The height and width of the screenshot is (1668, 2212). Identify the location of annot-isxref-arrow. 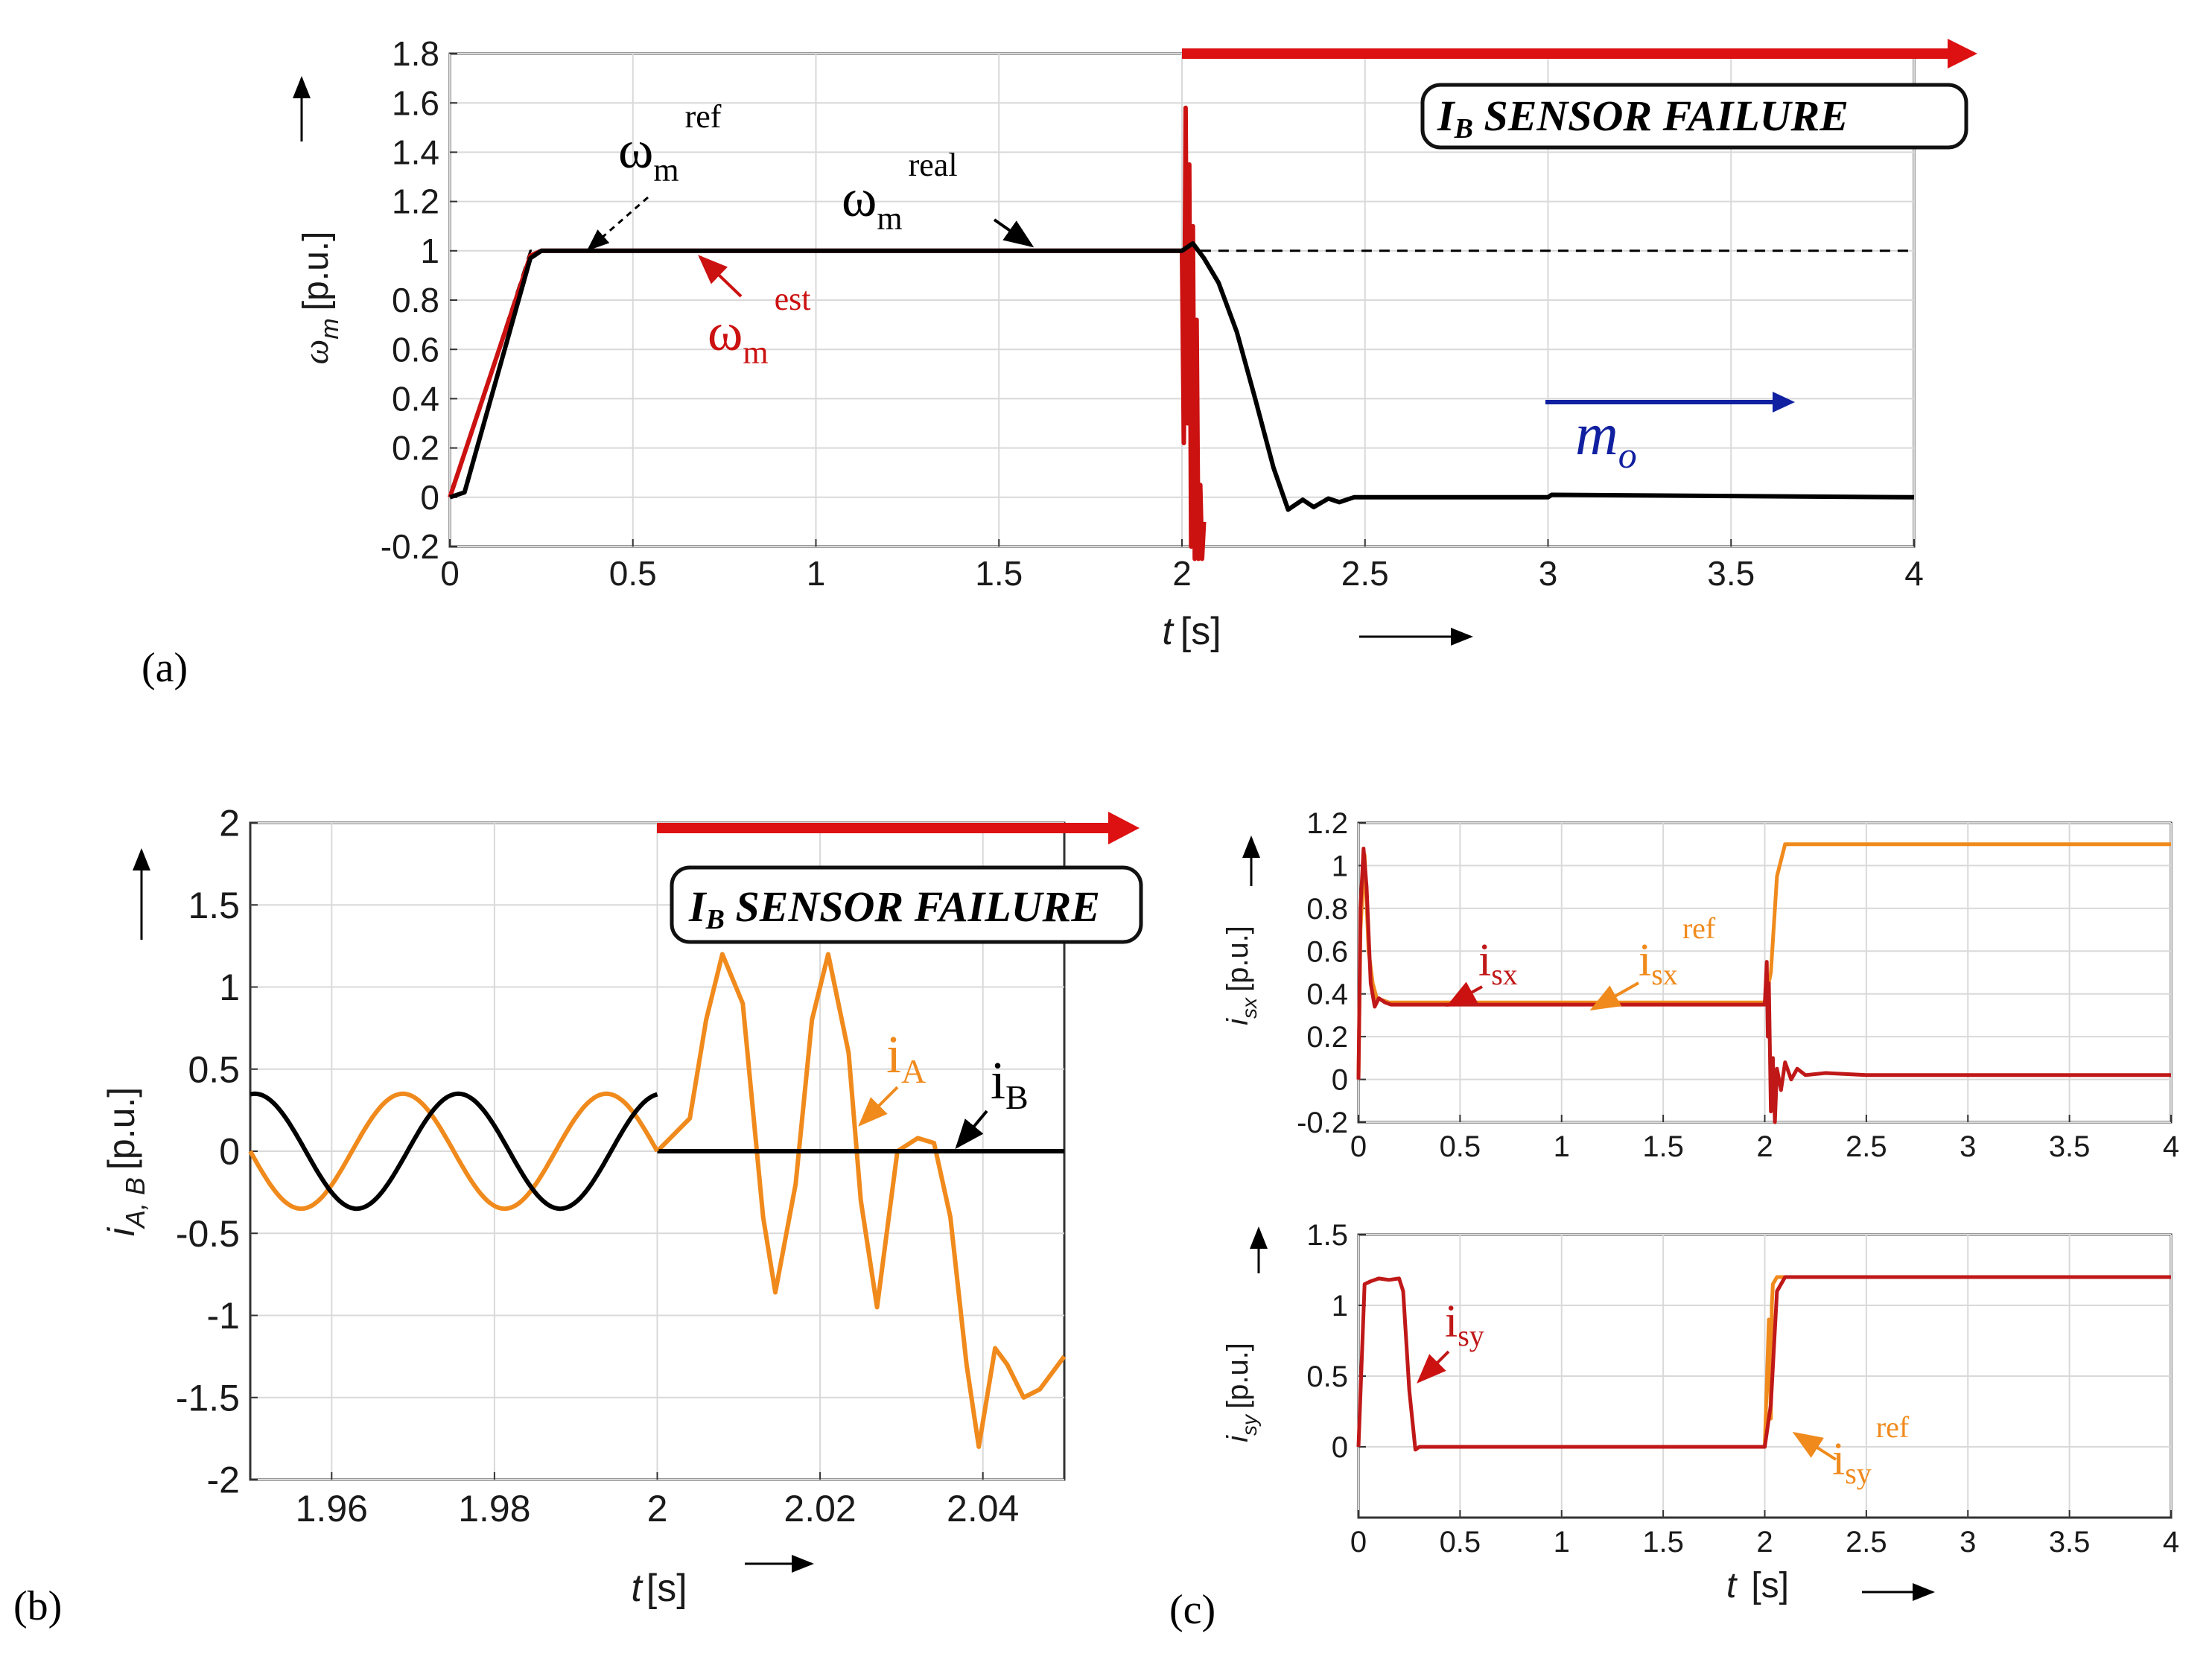
(1614, 995).